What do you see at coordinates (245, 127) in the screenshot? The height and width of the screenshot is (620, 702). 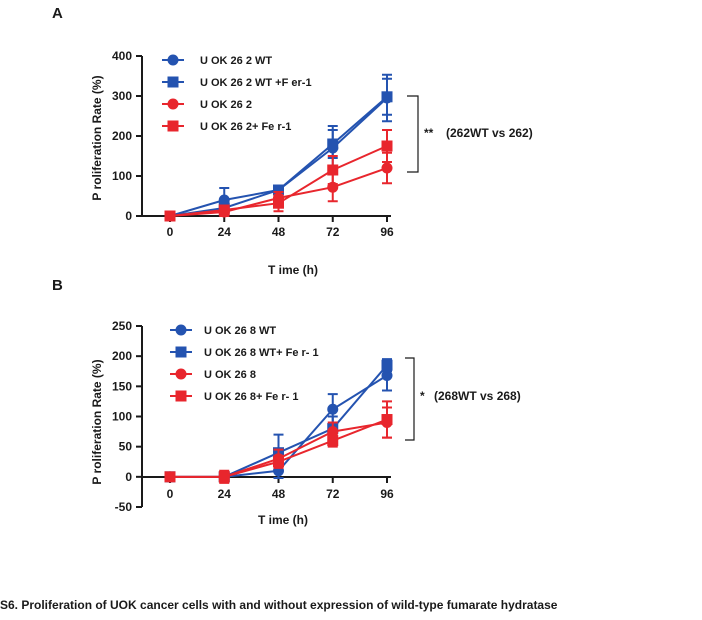 I see `legend-label: U OK 26 2+ Fe r-1` at bounding box center [245, 127].